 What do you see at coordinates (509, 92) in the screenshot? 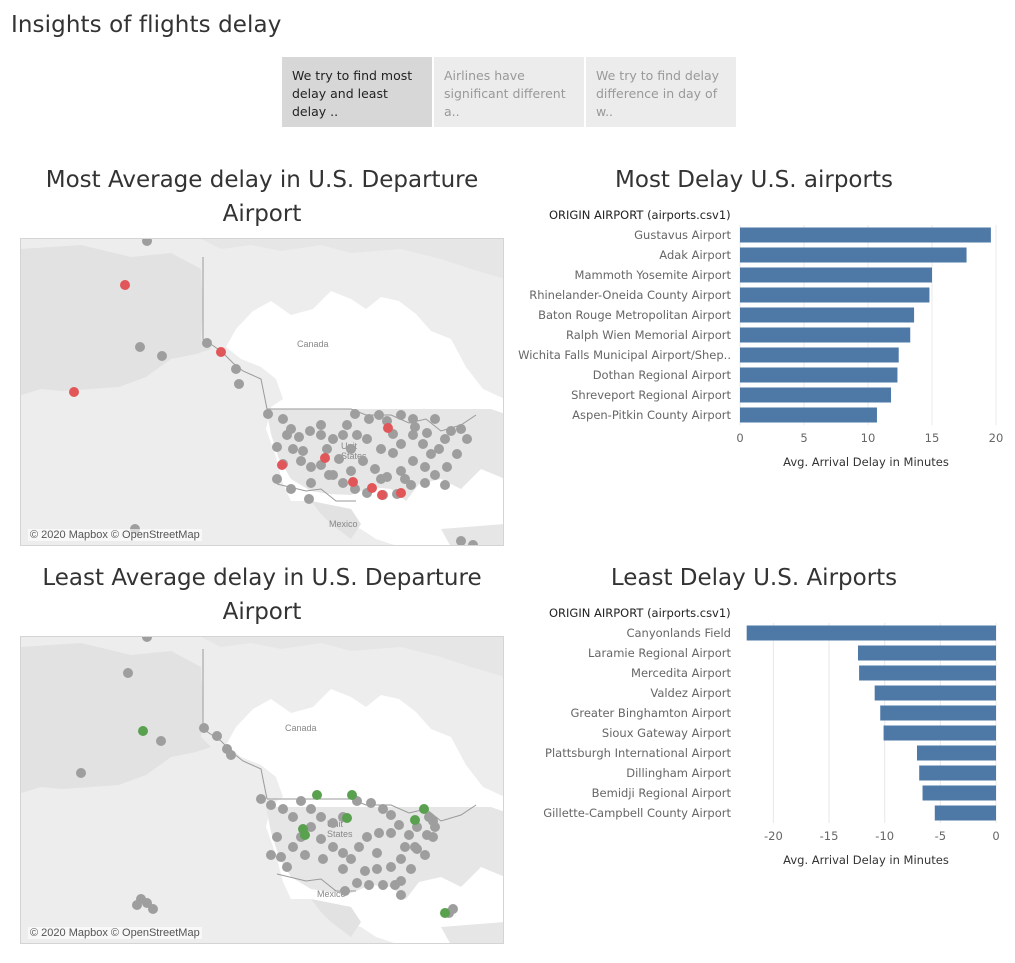
I see `story-point-2: Airlines have significant different a..` at bounding box center [509, 92].